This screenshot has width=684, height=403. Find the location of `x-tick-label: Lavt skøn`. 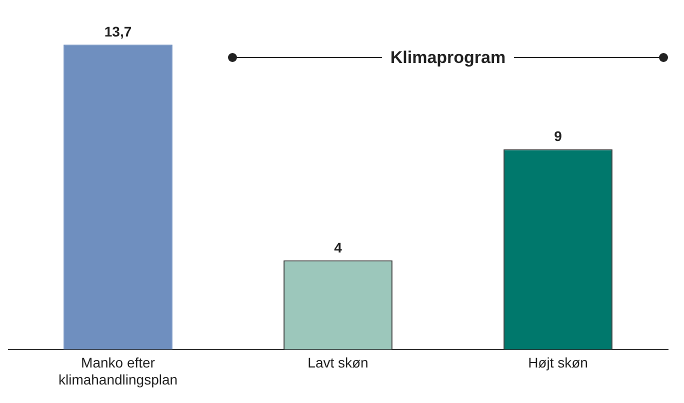

x-tick-label: Lavt skøn is located at coordinates (338, 362).